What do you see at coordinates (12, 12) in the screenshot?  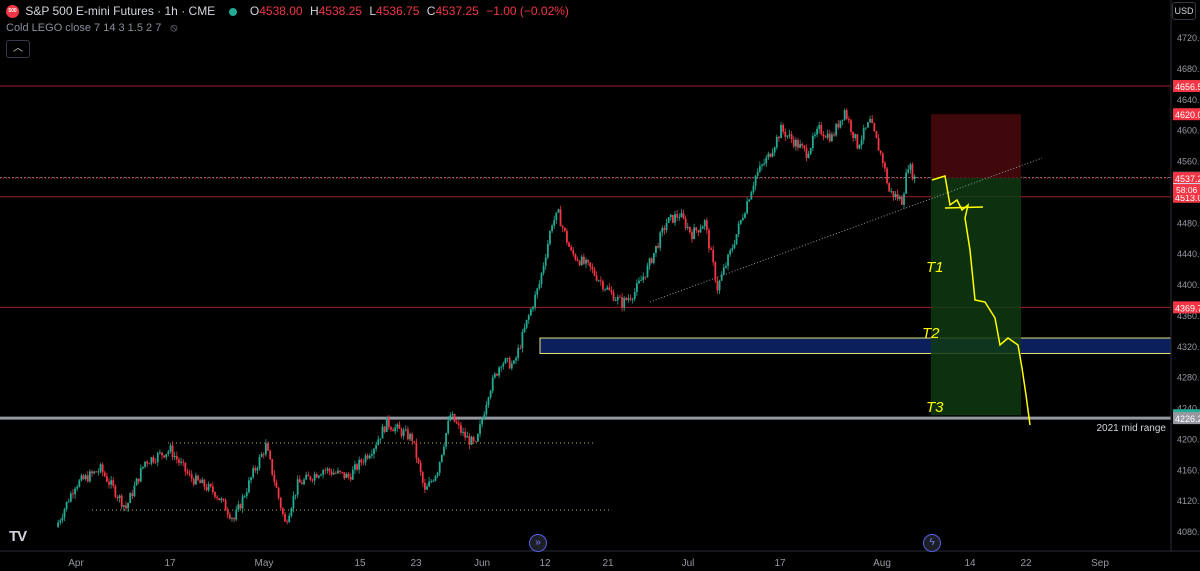 I see `exchange-logo: 500` at bounding box center [12, 12].